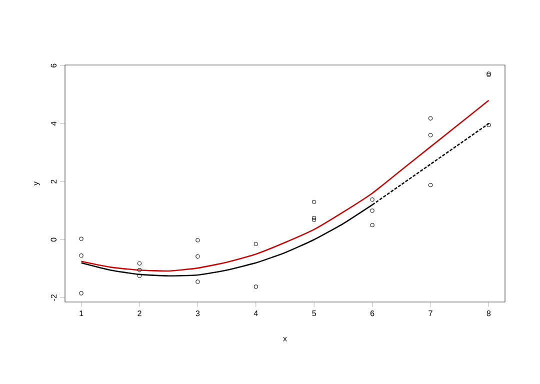 This screenshot has height=384, width=540. Describe the element at coordinates (53, 124) in the screenshot. I see `y-tick-label: 4` at that location.